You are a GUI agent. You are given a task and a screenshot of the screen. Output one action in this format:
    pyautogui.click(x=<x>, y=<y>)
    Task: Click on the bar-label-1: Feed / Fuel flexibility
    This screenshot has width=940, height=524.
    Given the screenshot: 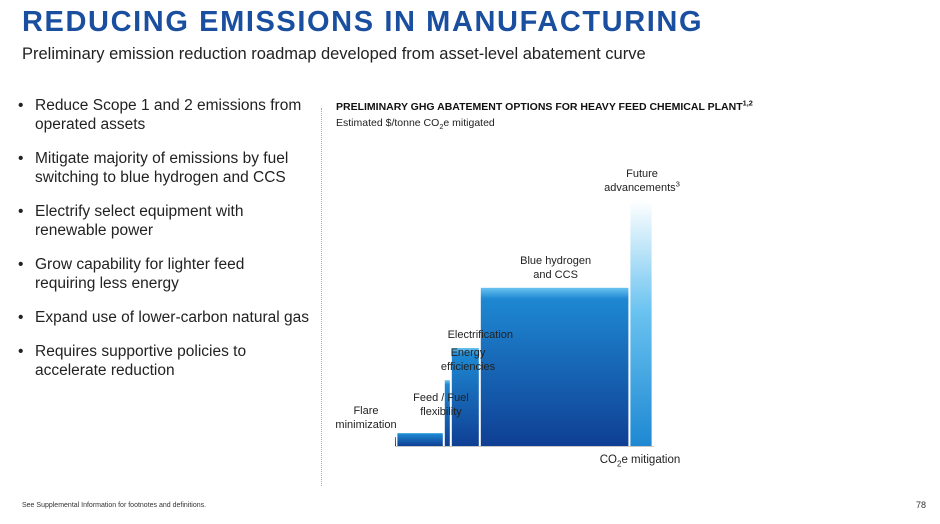 What is the action you would take?
    pyautogui.click(x=441, y=405)
    